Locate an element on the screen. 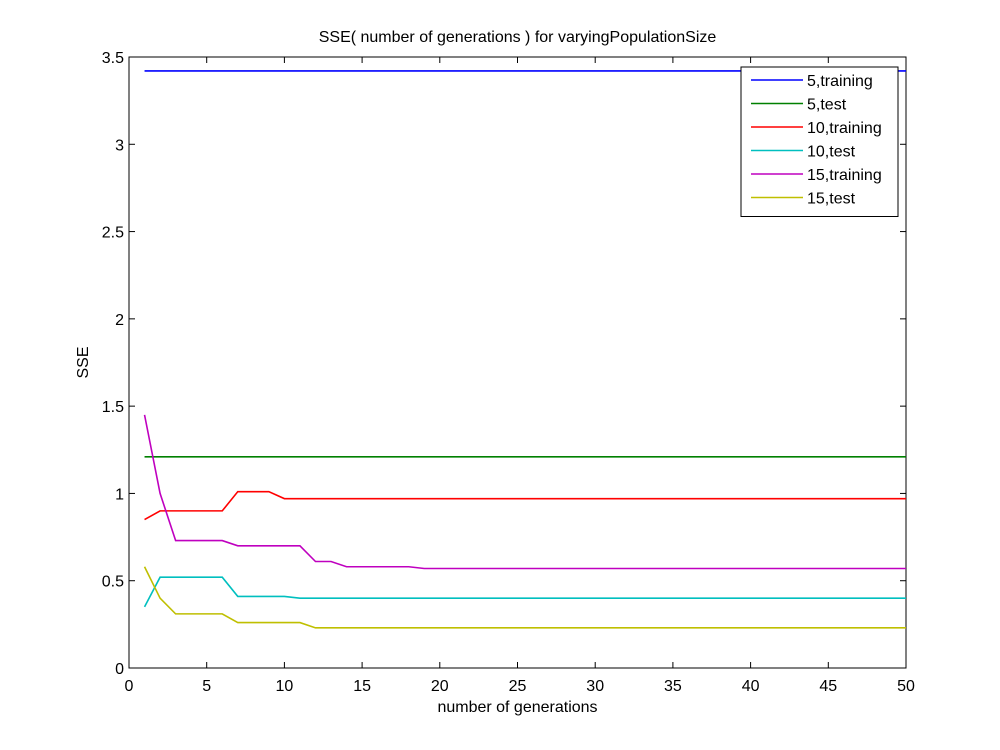  x-tick-label: 30 is located at coordinates (595, 686).